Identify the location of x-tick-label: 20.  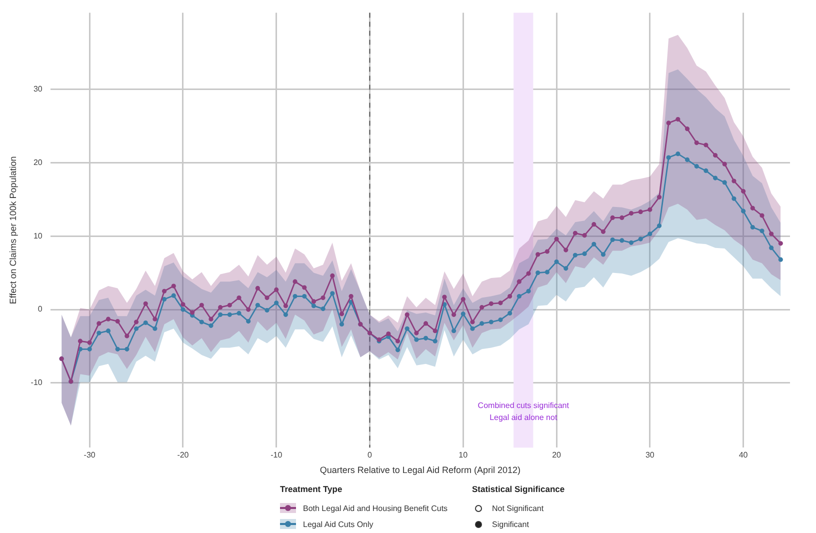
(557, 455).